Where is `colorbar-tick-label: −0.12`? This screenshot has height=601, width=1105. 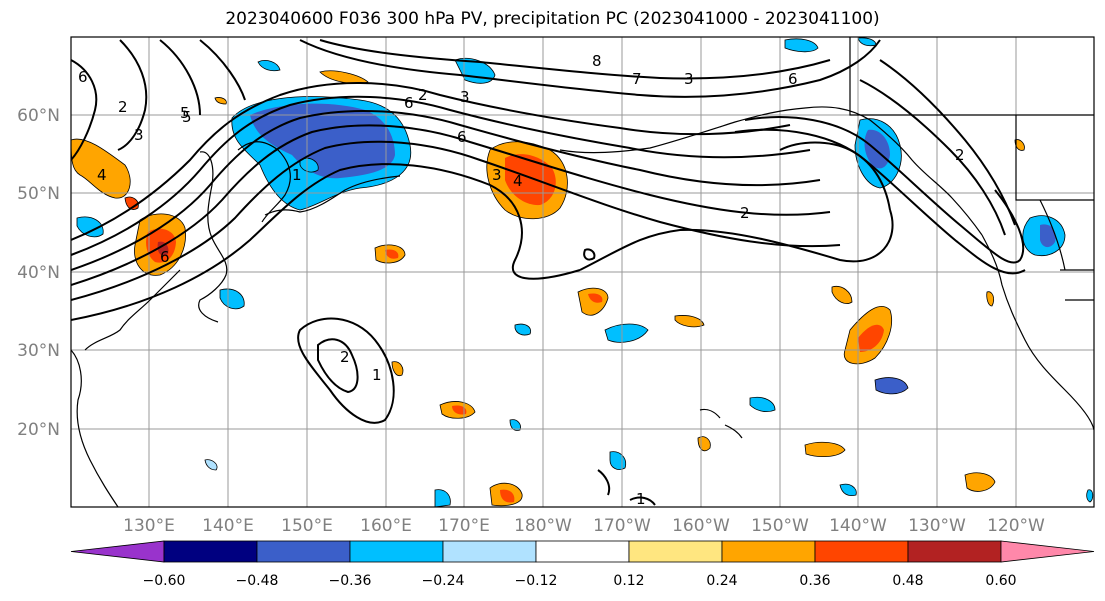
colorbar-tick-label: −0.12 is located at coordinates (536, 581).